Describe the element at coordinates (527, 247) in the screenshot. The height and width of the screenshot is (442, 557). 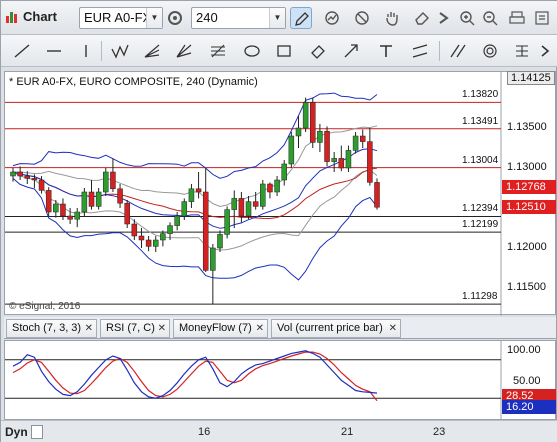
I see `price-axis-label: 1.12000` at that location.